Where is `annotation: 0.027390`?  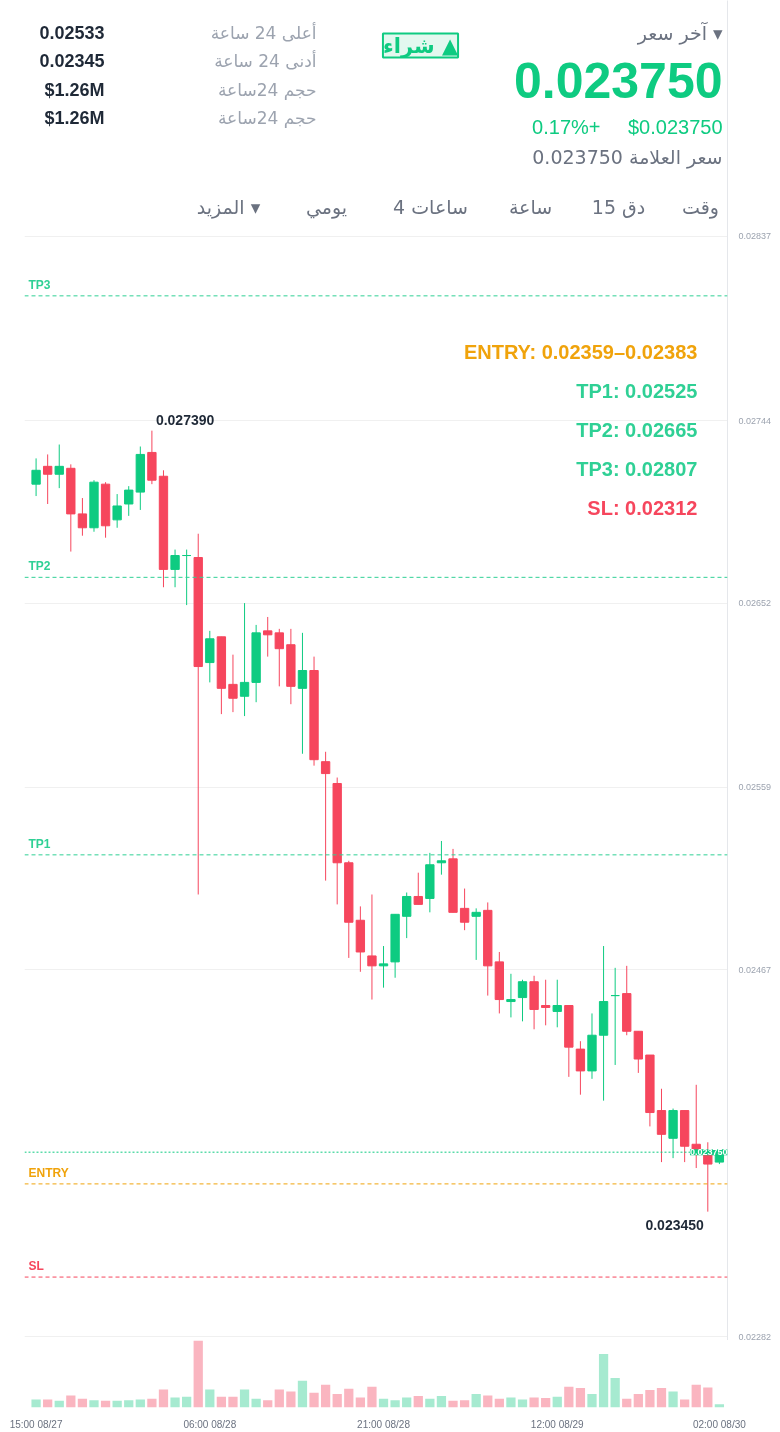
annotation: 0.027390 is located at coordinates (185, 419).